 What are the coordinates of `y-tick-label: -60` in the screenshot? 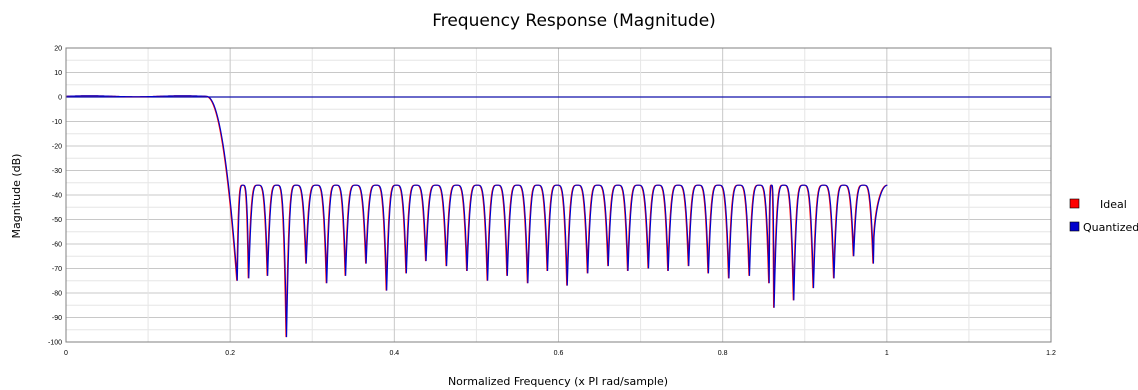 It's located at (57, 245).